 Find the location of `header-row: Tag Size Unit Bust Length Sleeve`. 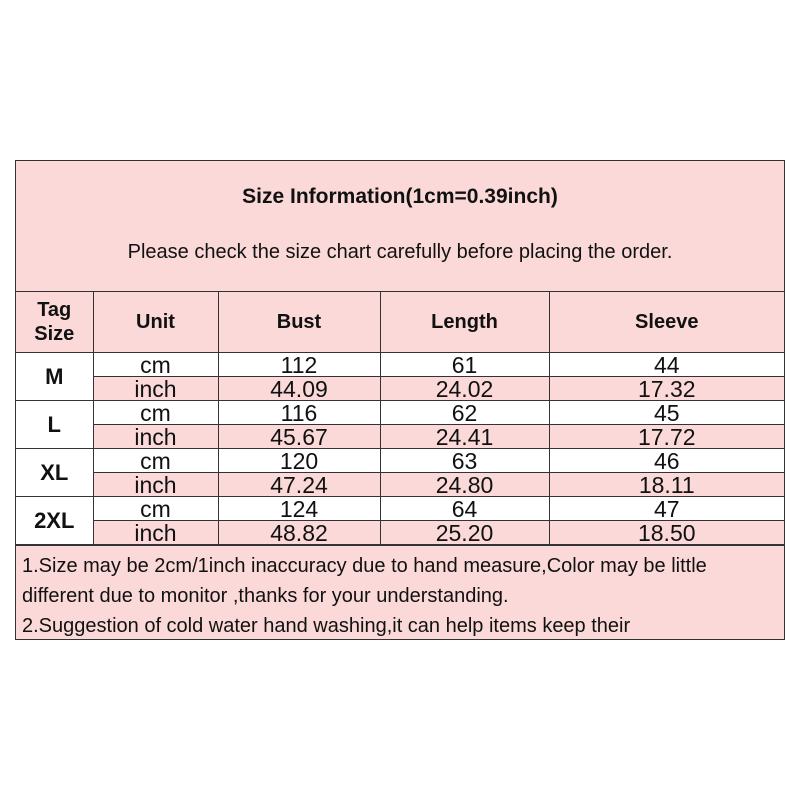

header-row: Tag Size Unit Bust Length Sleeve is located at coordinates (400, 322).